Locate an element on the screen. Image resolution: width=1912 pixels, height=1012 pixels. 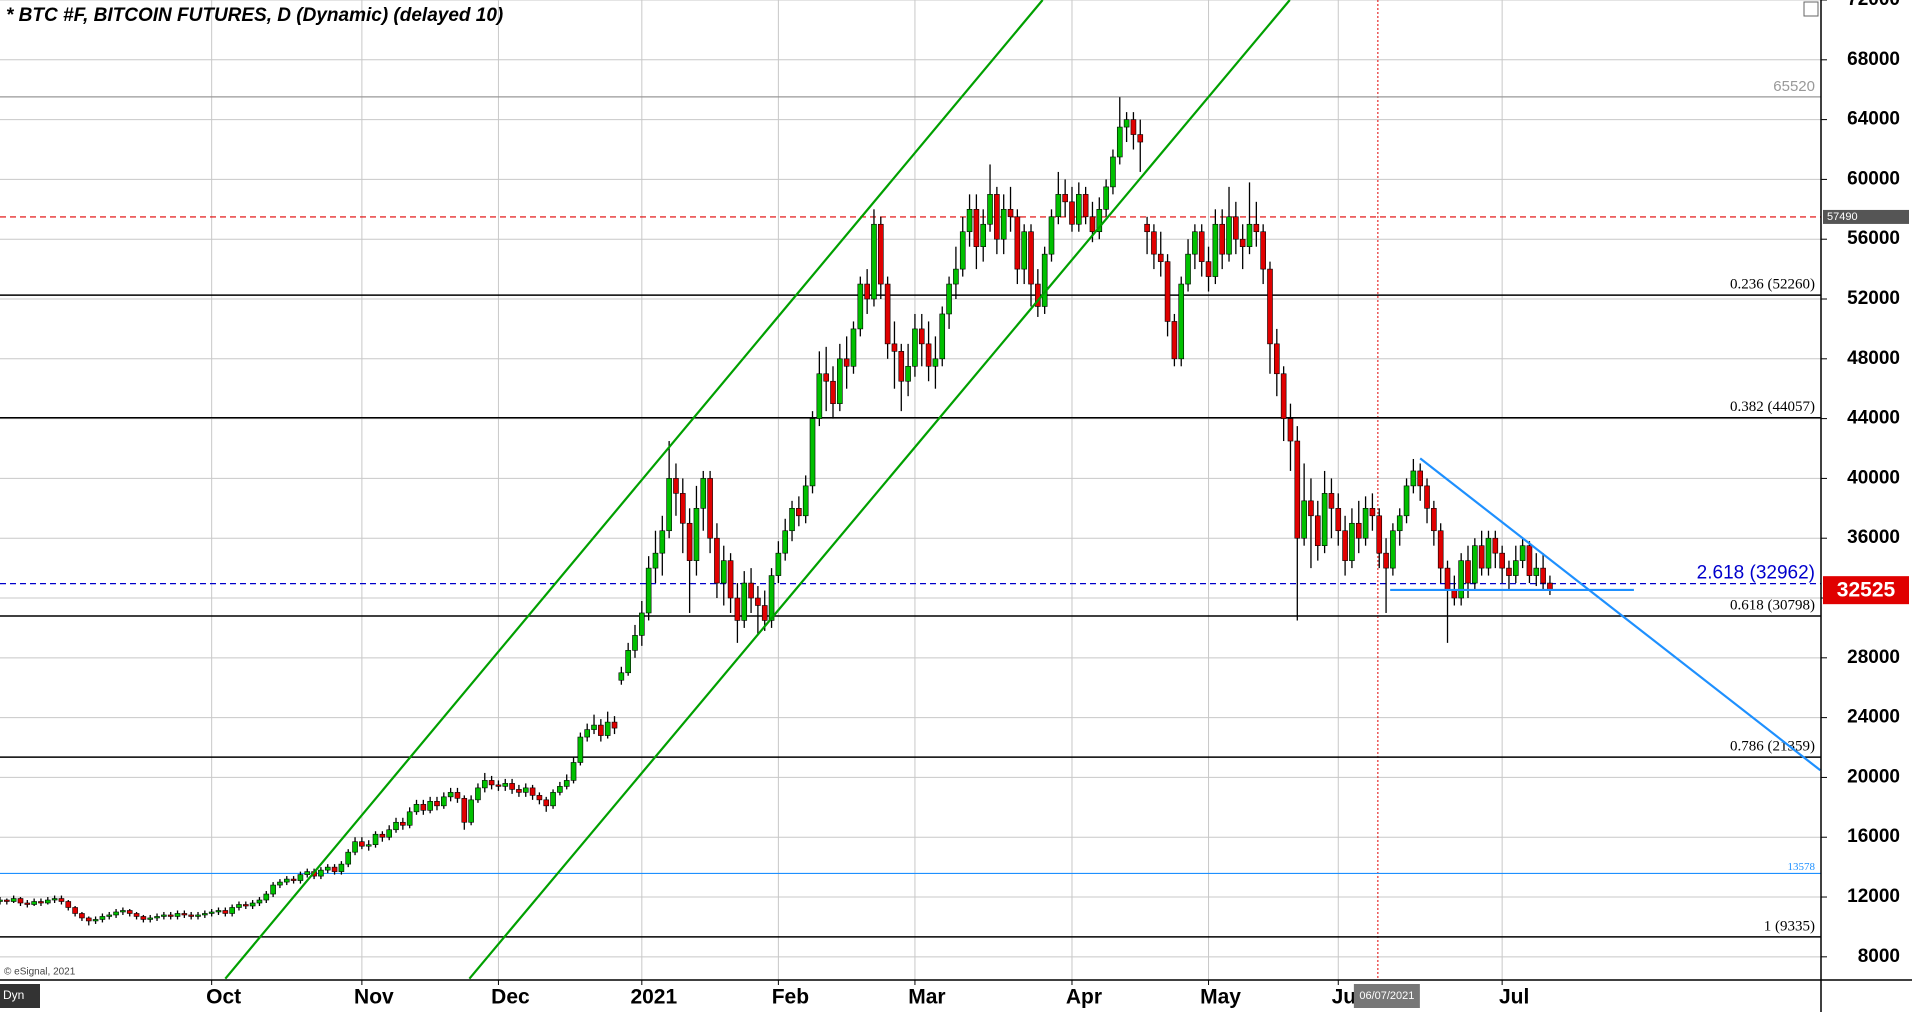
last-price-box is located at coordinates (1866, 590).